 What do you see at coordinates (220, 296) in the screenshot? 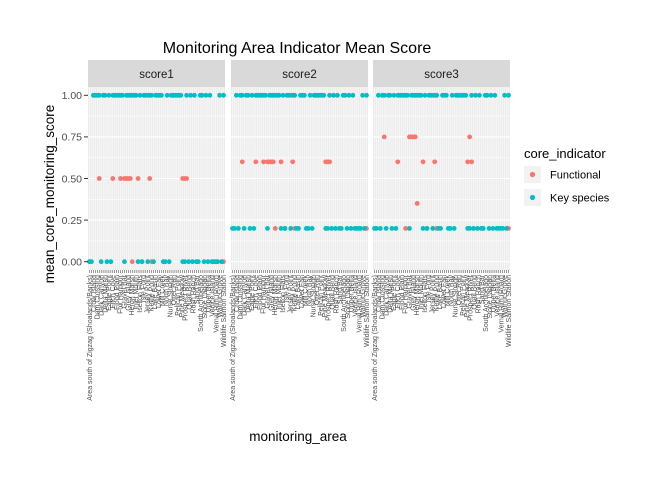
I see `x-tick-label: Walnut Grove` at bounding box center [220, 296].